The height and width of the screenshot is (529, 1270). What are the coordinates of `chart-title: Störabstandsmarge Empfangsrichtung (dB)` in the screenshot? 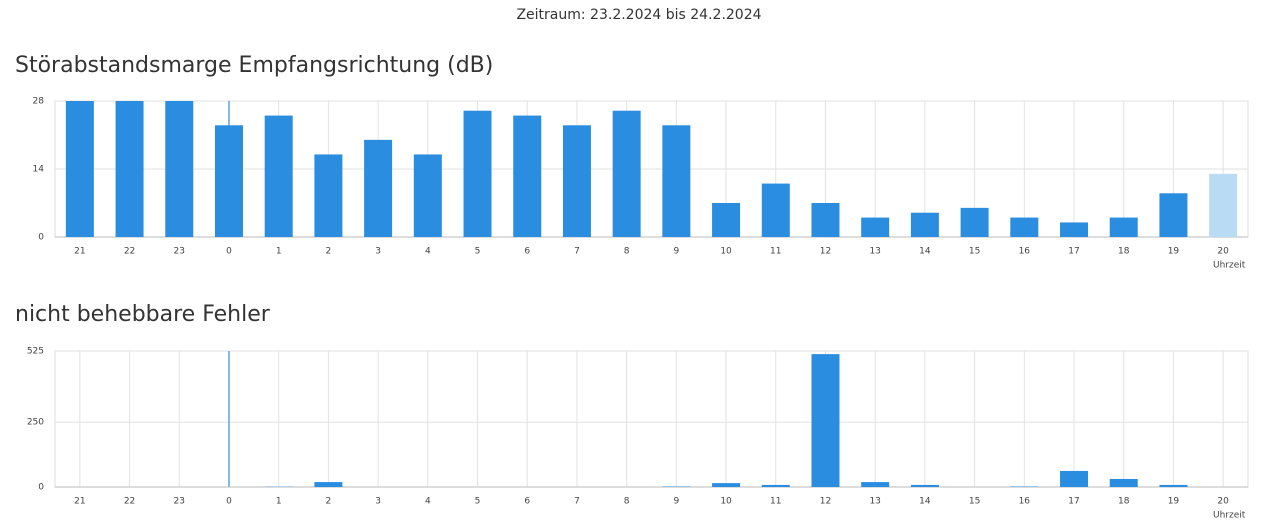 It's located at (254, 65).